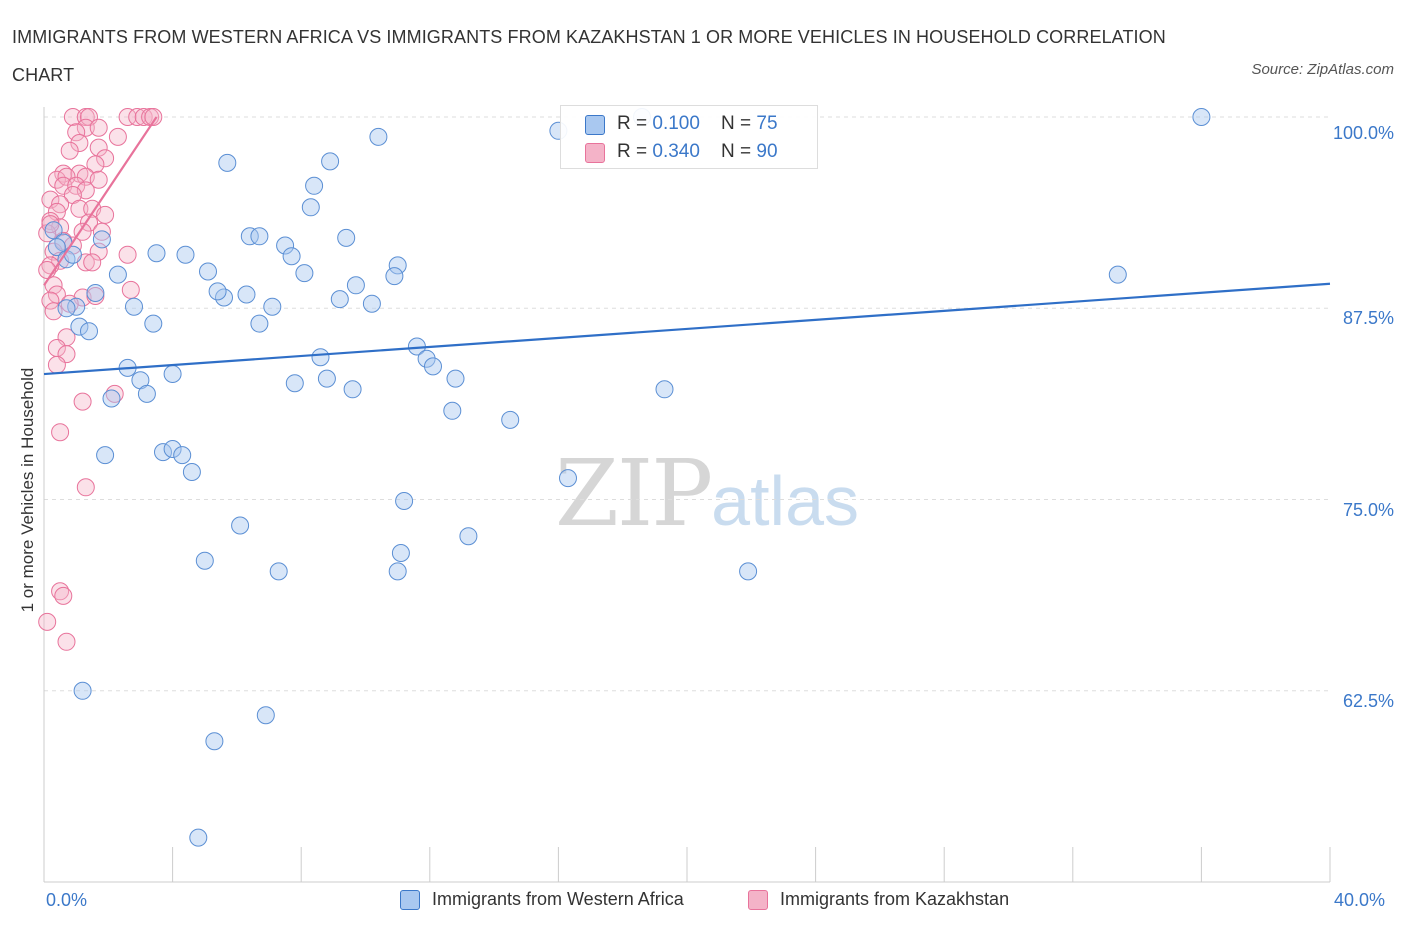 The height and width of the screenshot is (930, 1406). Describe the element at coordinates (635, 151) in the screenshot. I see `legend-r-label: R =` at that location.